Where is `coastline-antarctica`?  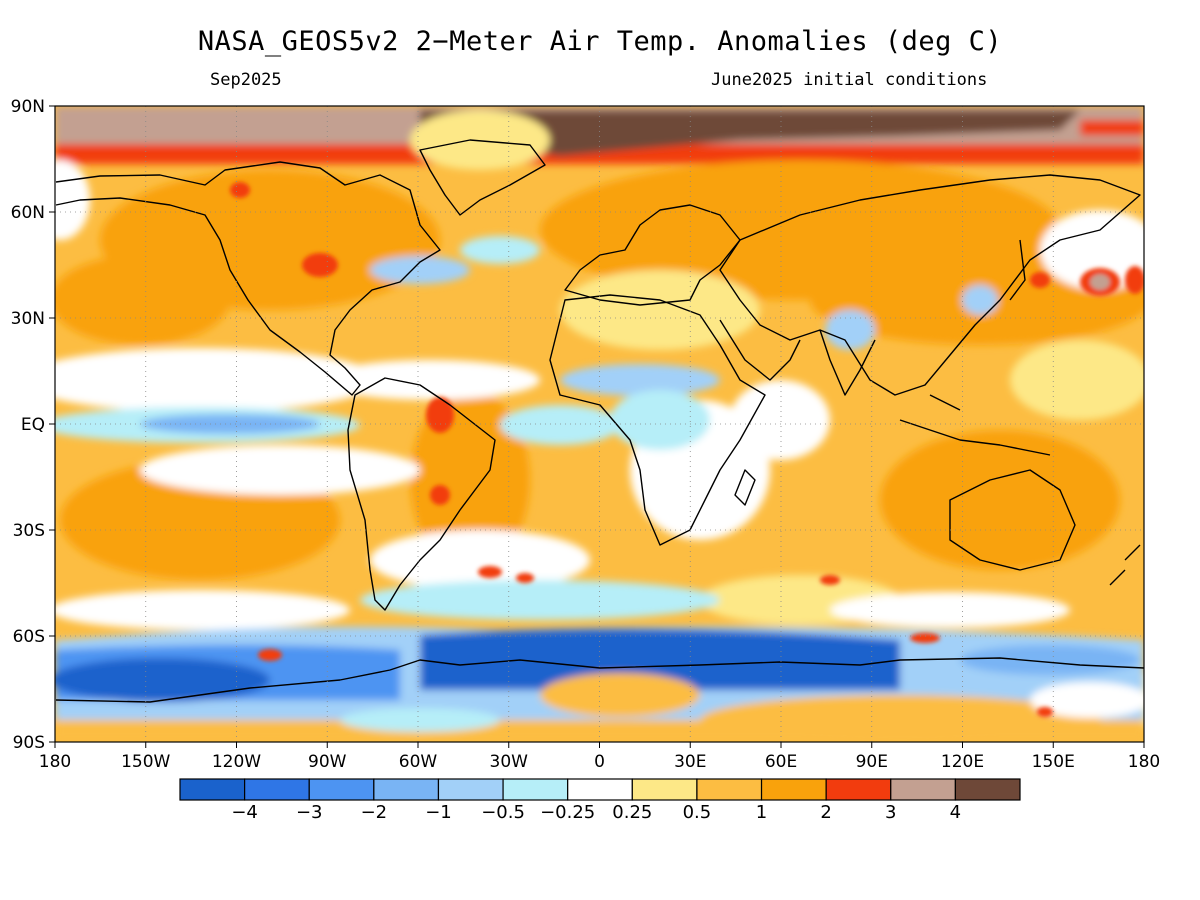
coastline-antarctica is located at coordinates (599, 680).